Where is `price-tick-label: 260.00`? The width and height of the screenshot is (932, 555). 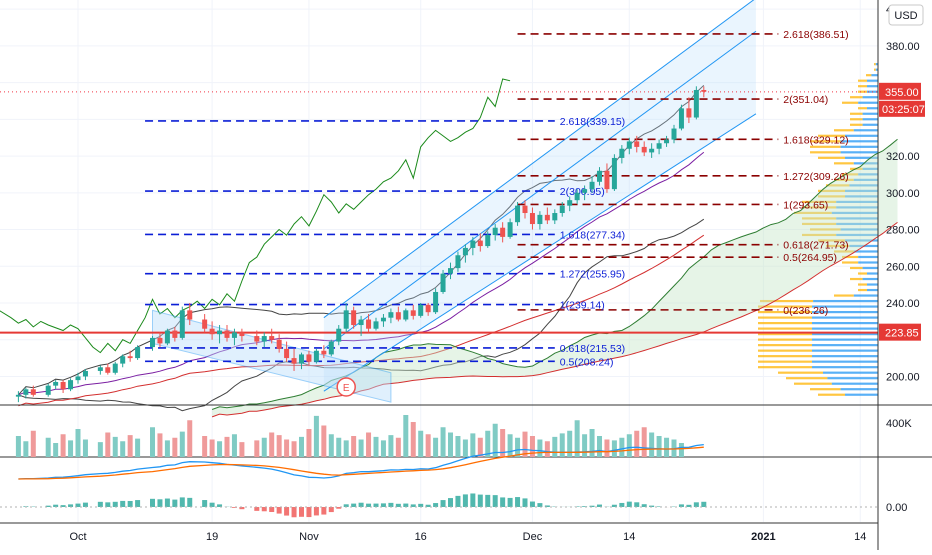
price-tick-label: 260.00 is located at coordinates (903, 267).